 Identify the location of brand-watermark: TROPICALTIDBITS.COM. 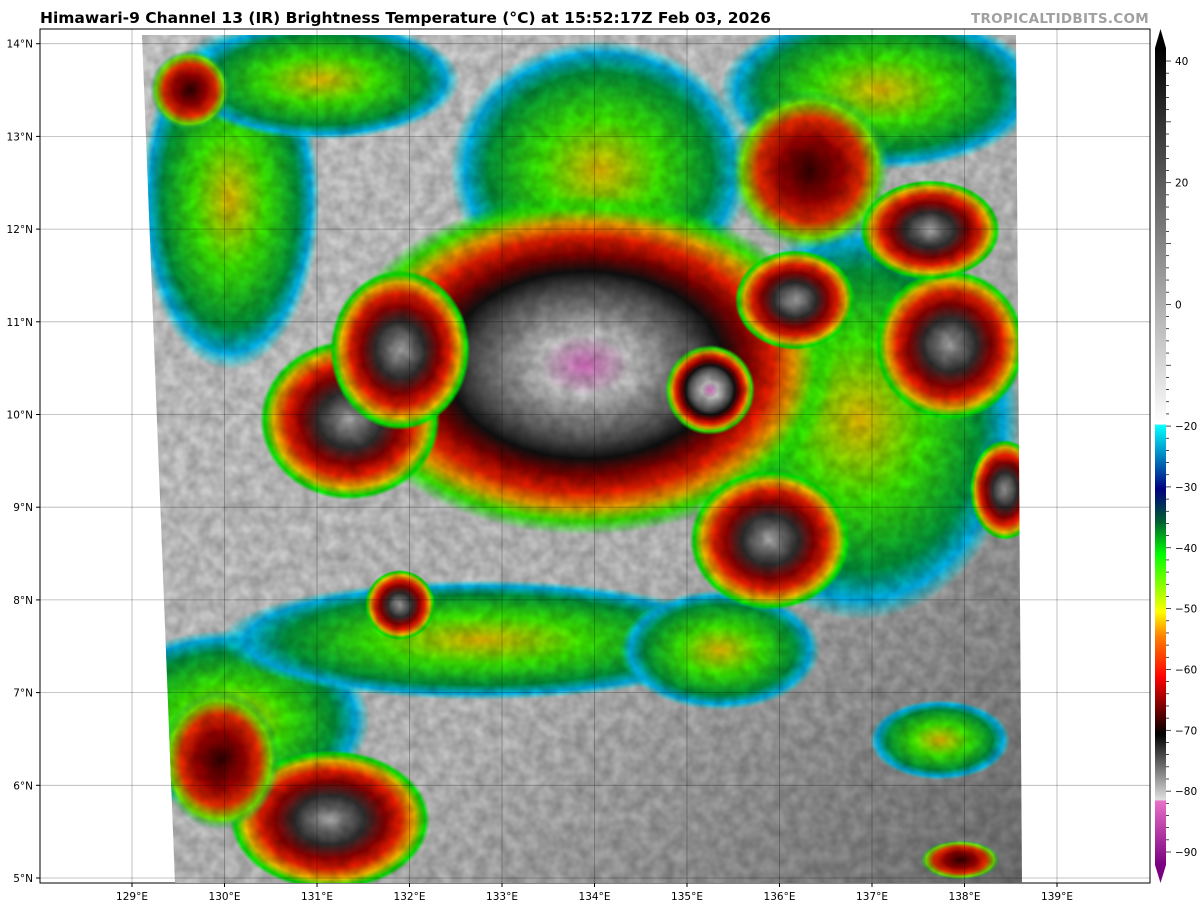
(1059, 19).